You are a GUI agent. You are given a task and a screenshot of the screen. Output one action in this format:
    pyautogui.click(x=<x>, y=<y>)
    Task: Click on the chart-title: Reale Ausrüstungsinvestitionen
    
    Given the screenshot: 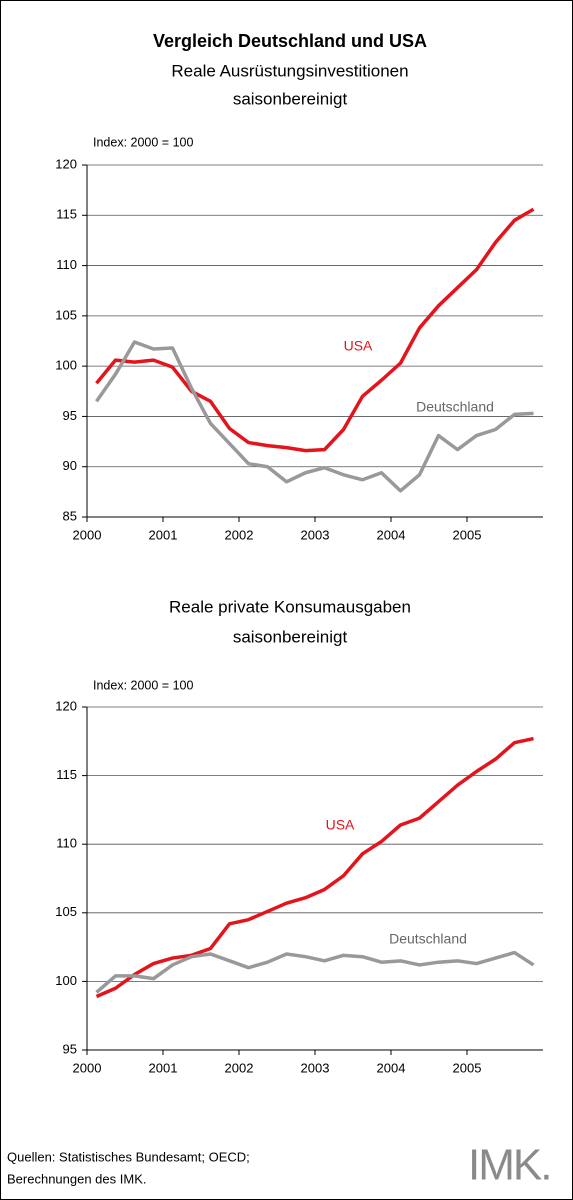 What is the action you would take?
    pyautogui.click(x=289, y=70)
    